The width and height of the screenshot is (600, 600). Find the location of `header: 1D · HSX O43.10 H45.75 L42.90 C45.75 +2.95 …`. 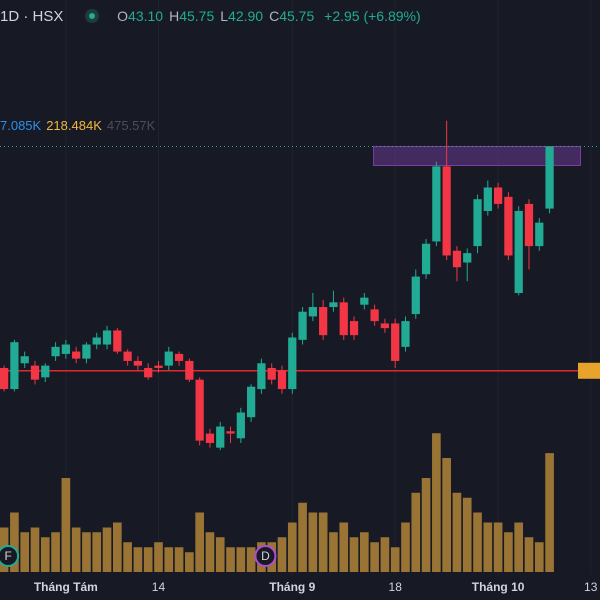

header: 1D · HSX O43.10 H45.75 L42.90 C45.75 +2.95 … is located at coordinates (210, 16).